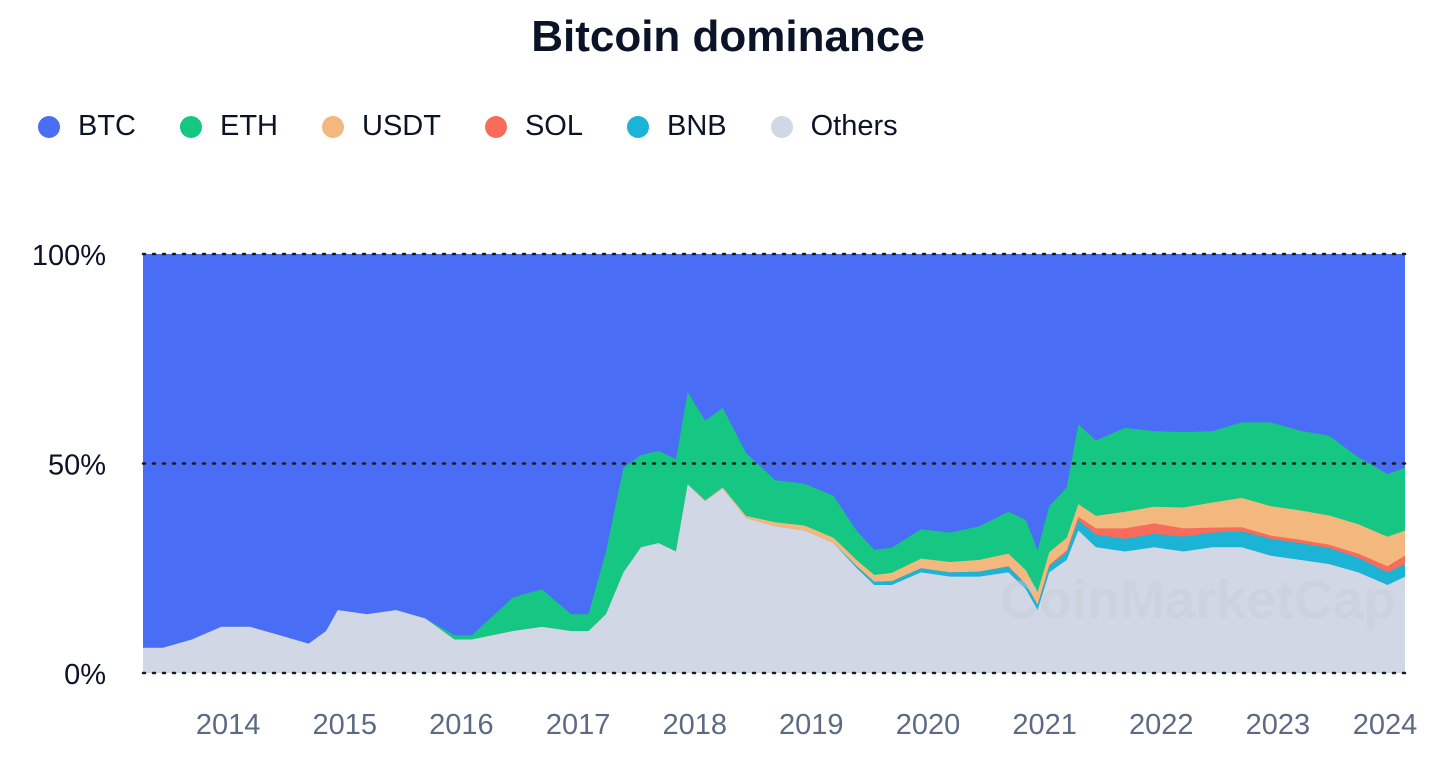 The height and width of the screenshot is (777, 1456). I want to click on x-tick-label: 2019, so click(811, 725).